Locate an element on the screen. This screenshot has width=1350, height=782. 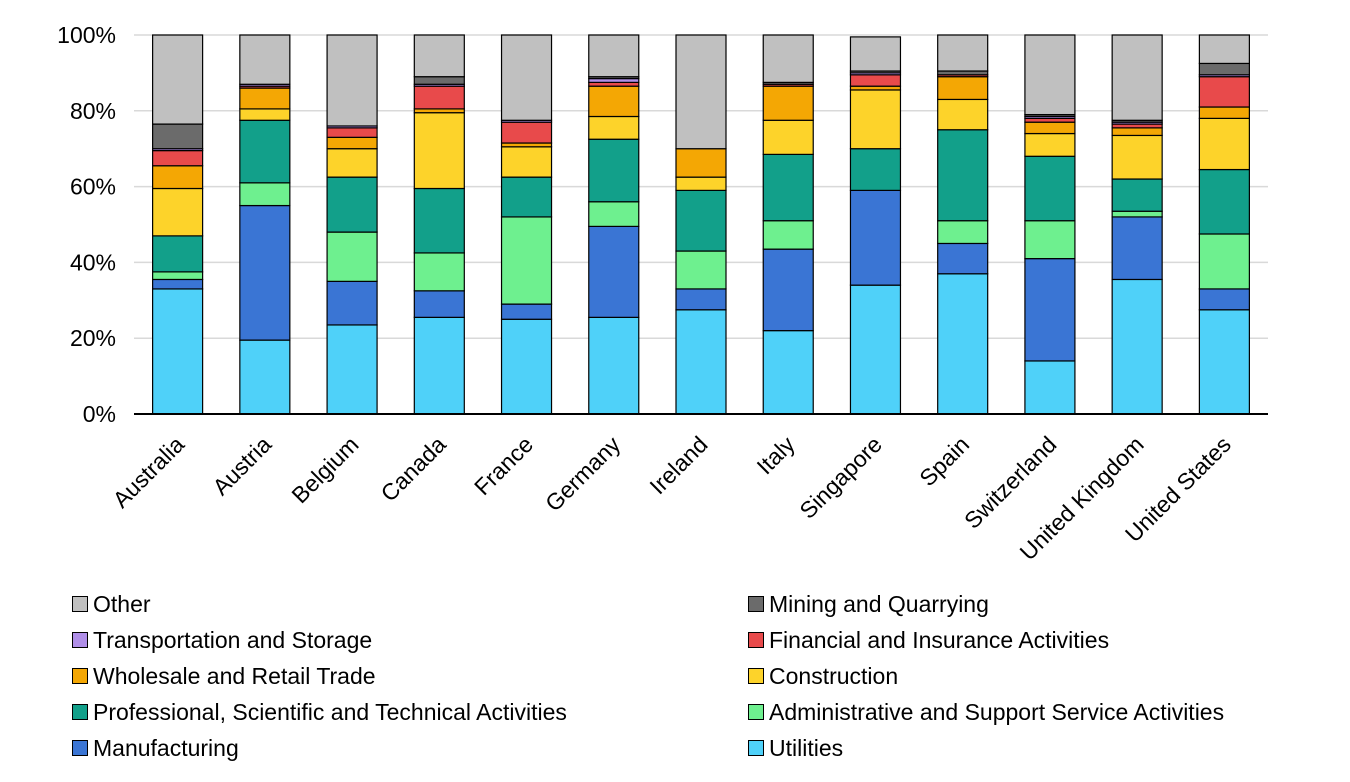
y-tick-label: 40% is located at coordinates (93, 262).